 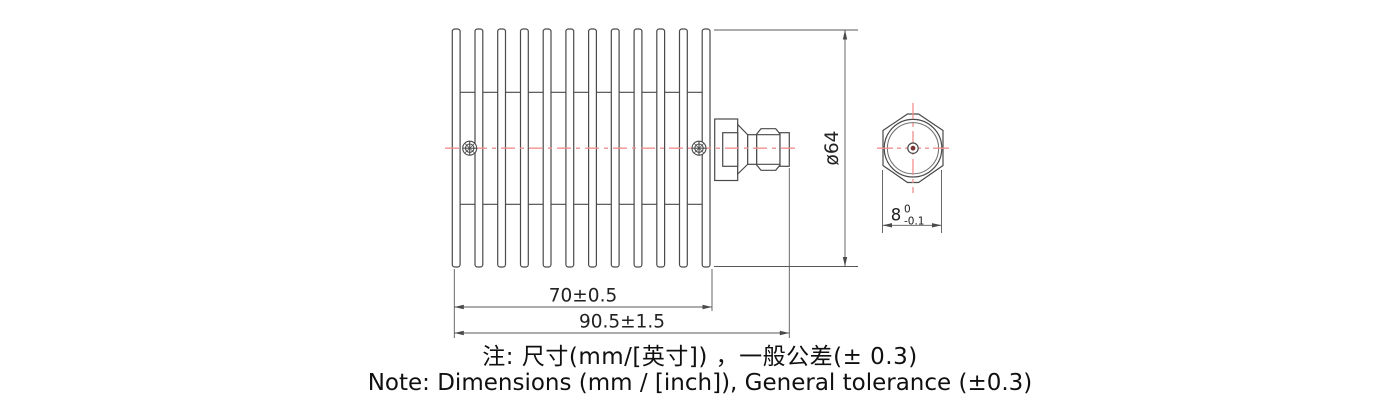 What do you see at coordinates (907, 210) in the screenshot?
I see `dim-label-hex-tol-upper: 0` at bounding box center [907, 210].